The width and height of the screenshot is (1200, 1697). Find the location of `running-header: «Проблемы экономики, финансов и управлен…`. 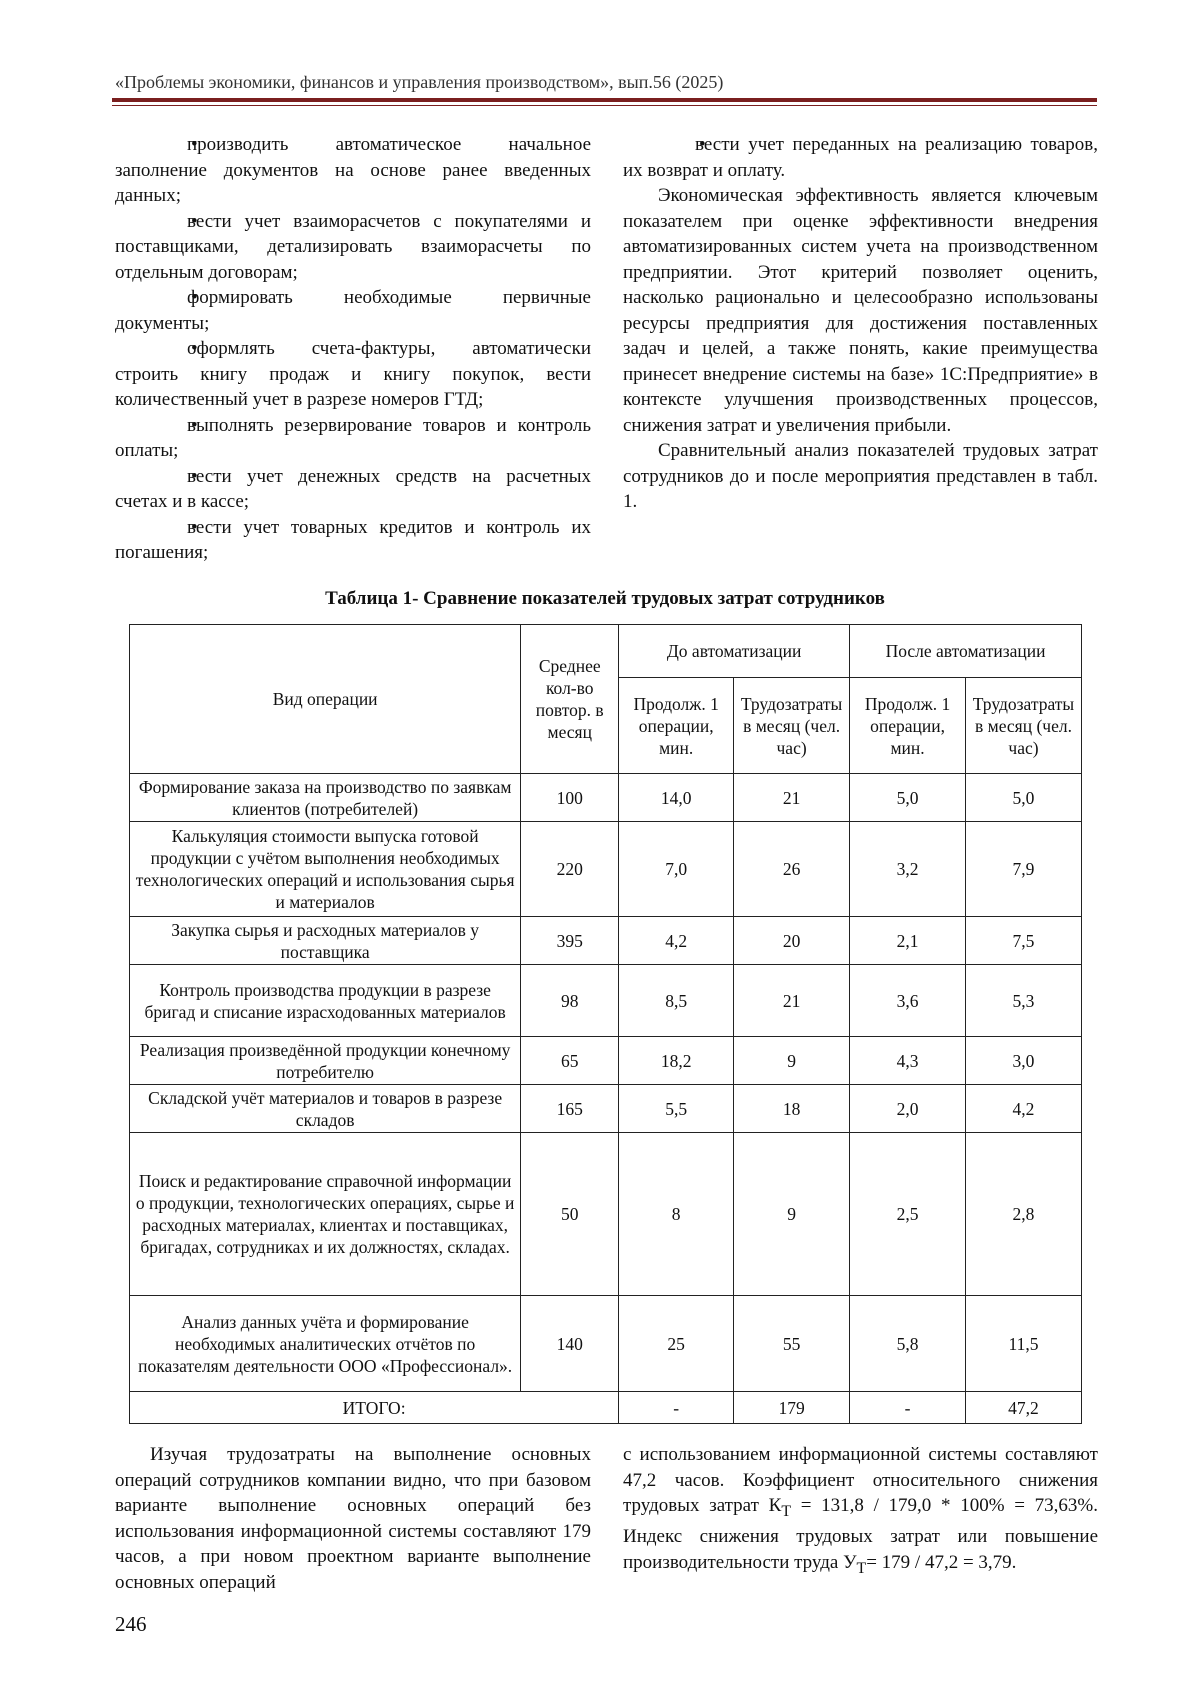

running-header: «Проблемы экономики, финансов и управлен… is located at coordinates (419, 82).